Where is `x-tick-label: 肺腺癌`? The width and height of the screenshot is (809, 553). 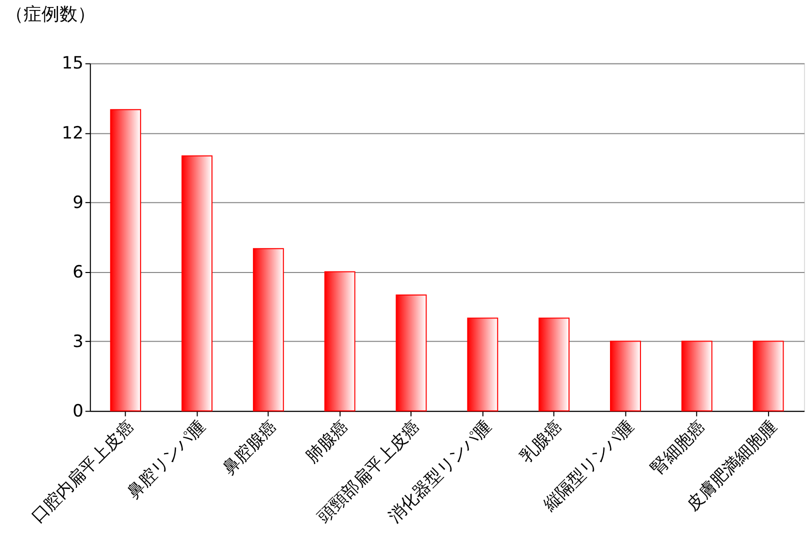 x-tick-label: 肺腺癌 is located at coordinates (327, 442).